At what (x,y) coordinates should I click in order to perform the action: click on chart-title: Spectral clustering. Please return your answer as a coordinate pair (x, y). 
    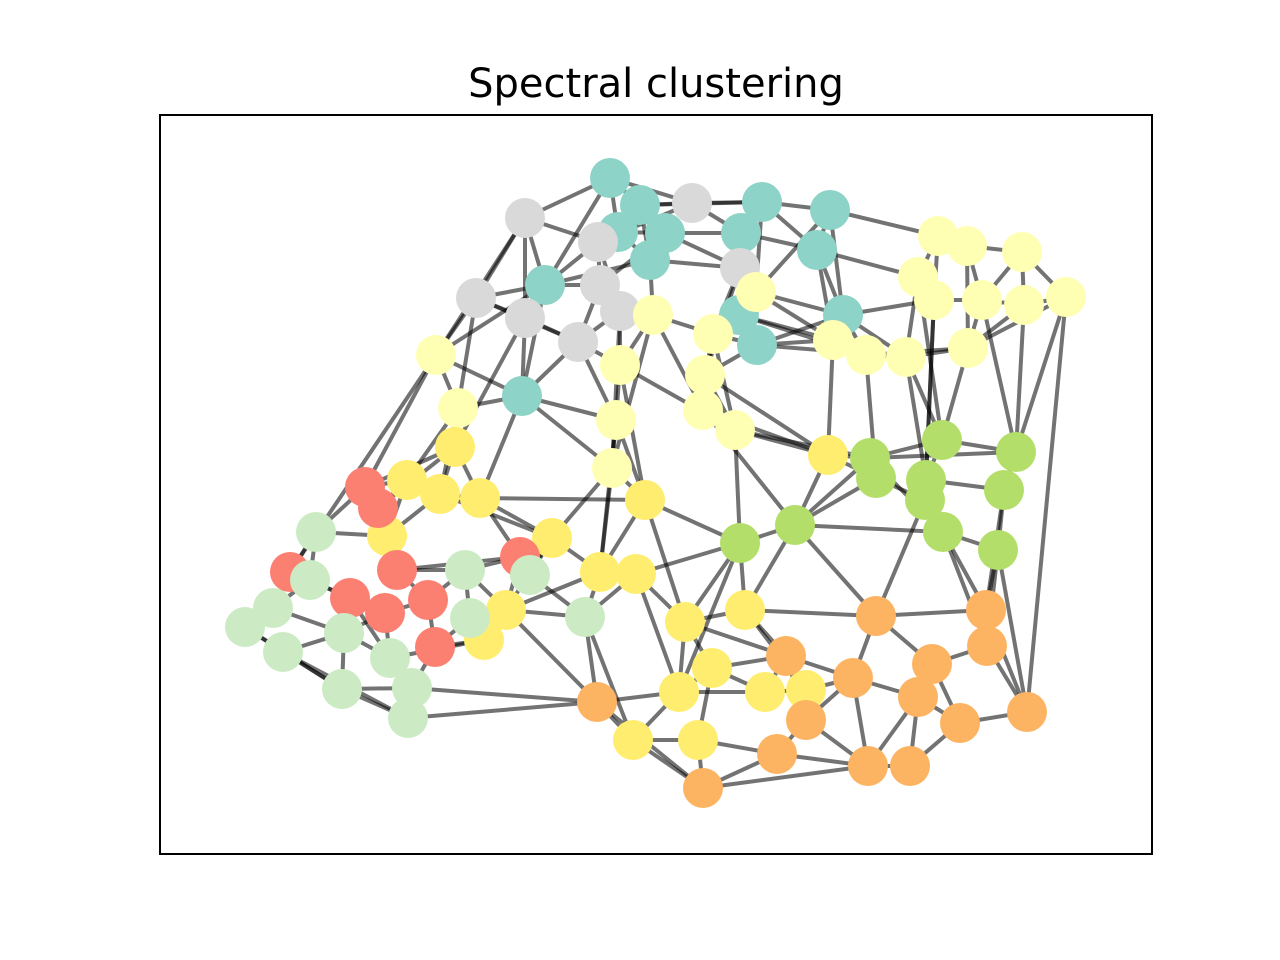
    Looking at the image, I should click on (656, 84).